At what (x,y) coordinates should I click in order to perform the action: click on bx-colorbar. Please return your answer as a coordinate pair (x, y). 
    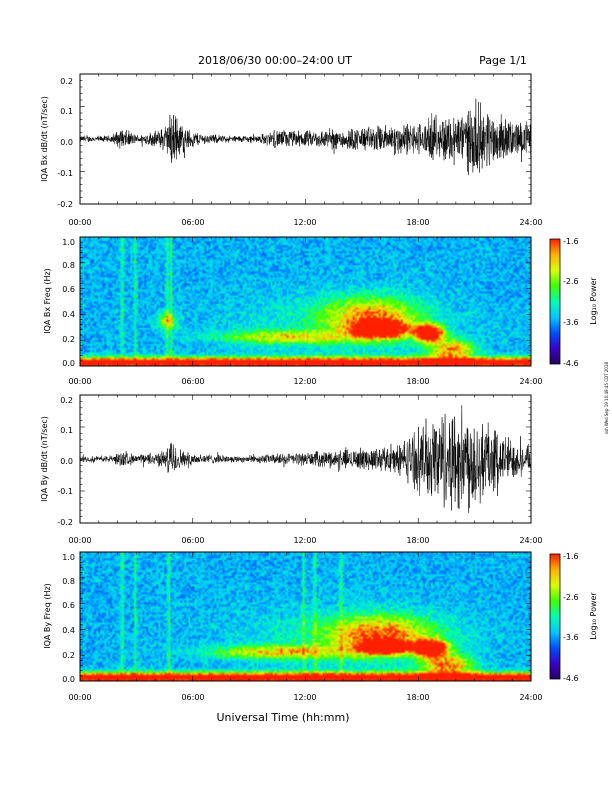
    Looking at the image, I should click on (555, 301).